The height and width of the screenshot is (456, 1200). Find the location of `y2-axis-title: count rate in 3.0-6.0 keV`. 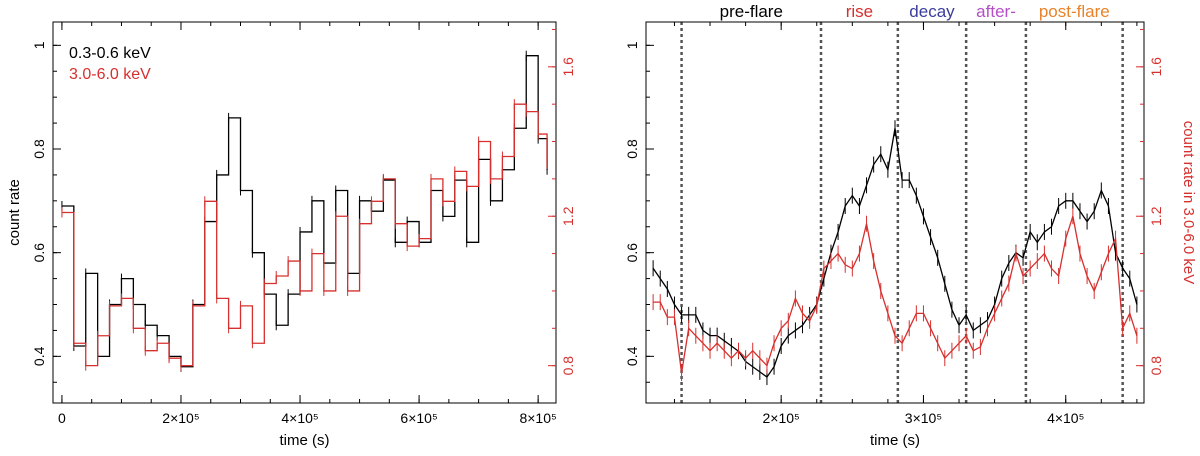

y2-axis-title: count rate in 3.0-6.0 keV is located at coordinates (1188, 202).